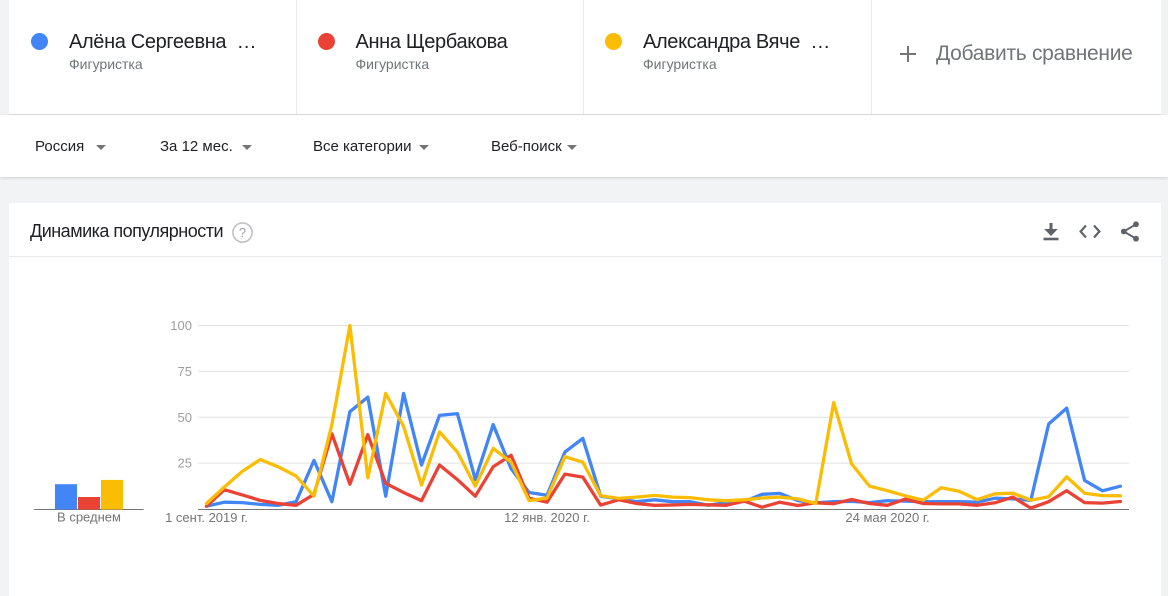 The image size is (1168, 596). Describe the element at coordinates (89, 517) in the screenshot. I see `svg-text: В среднем` at that location.